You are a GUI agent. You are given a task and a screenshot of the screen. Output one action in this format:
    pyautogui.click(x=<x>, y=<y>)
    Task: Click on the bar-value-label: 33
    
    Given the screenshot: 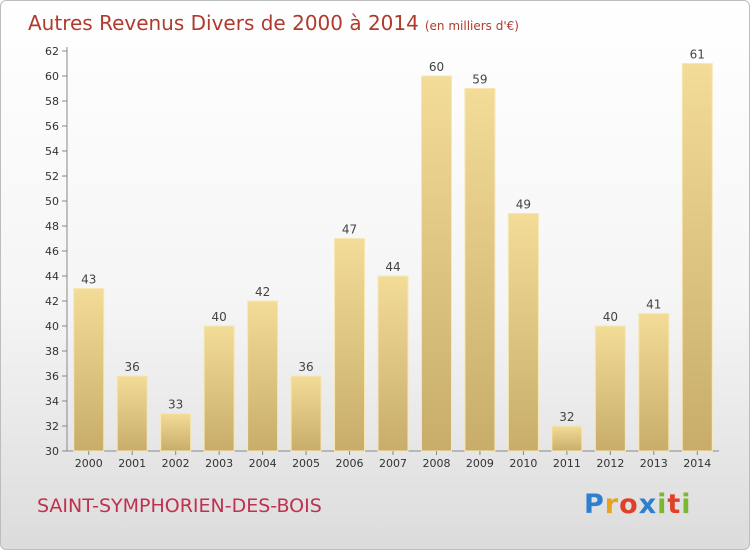 What is the action you would take?
    pyautogui.click(x=175, y=405)
    